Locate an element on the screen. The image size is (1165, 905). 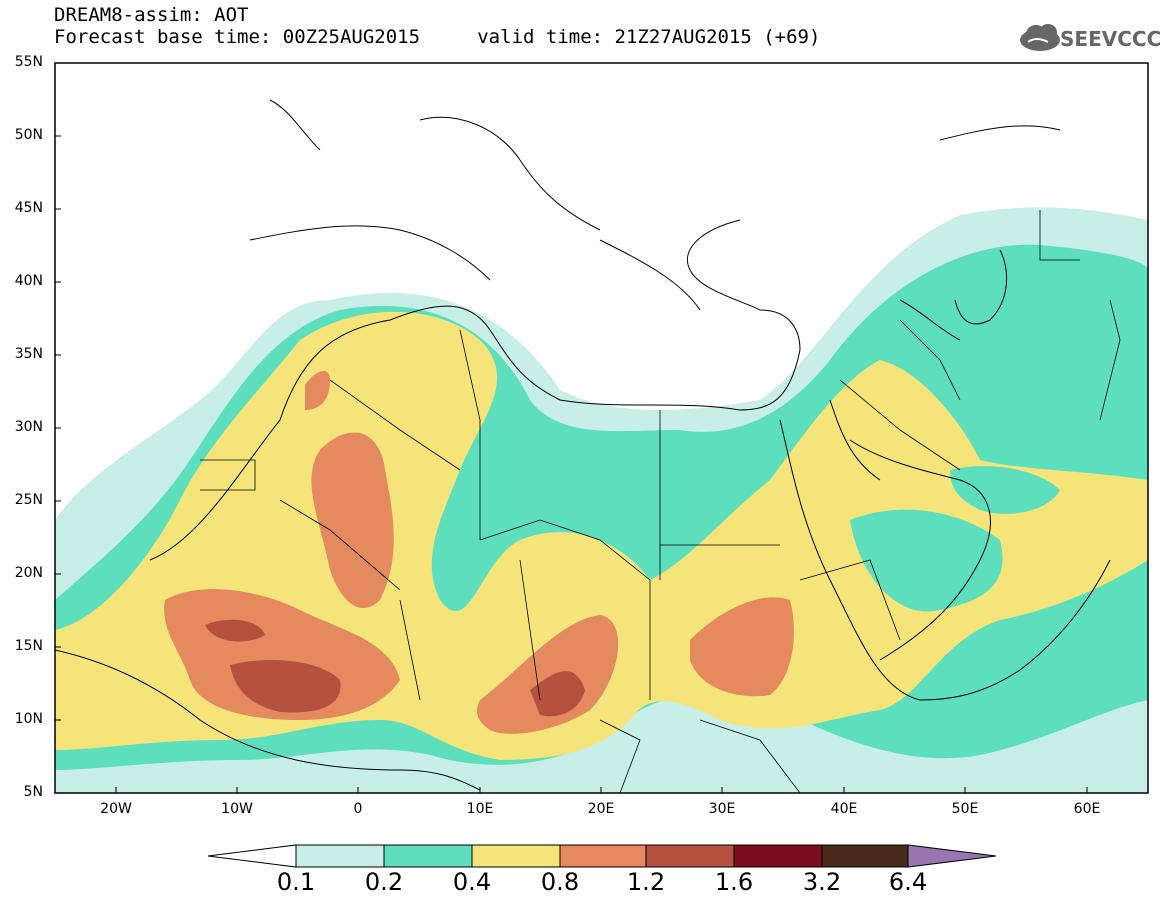
colorbar-label: 1.2 is located at coordinates (646, 882).